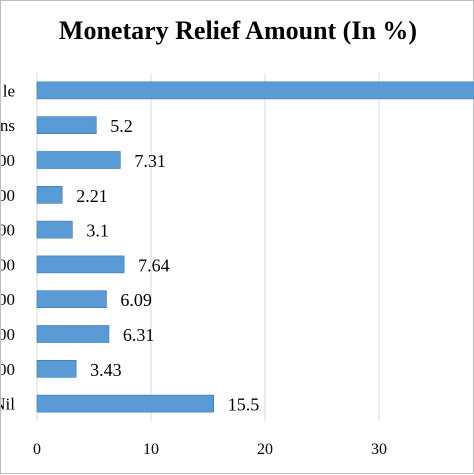 The image size is (474, 475). What do you see at coordinates (92, 196) in the screenshot?
I see `data-label: 2.21` at bounding box center [92, 196].